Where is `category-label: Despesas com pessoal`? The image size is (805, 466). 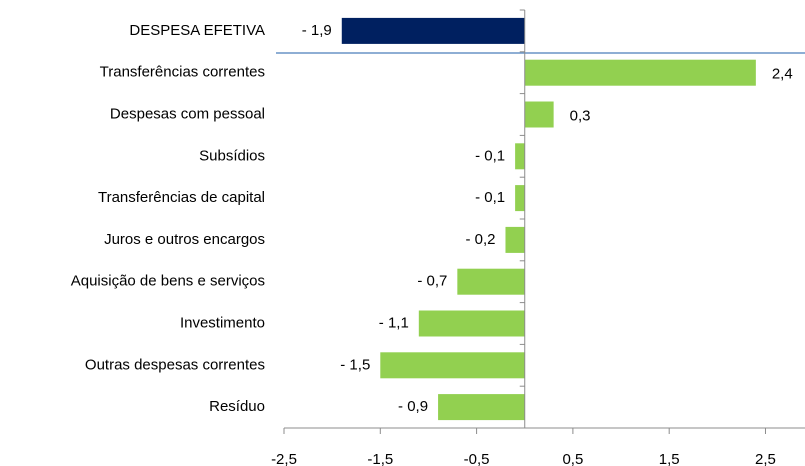 category-label: Despesas com pessoal is located at coordinates (187, 113).